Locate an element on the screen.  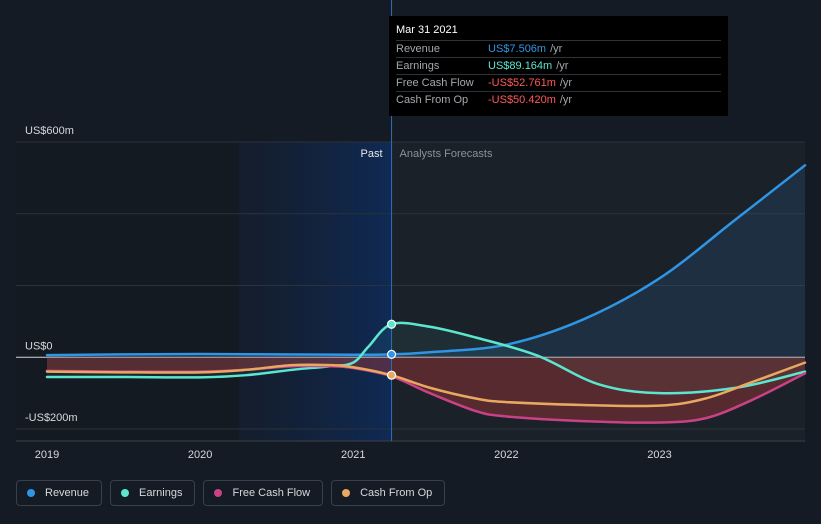
tooltip-row-earnings: Earnings US$89.164m /yr is located at coordinates (558, 65).